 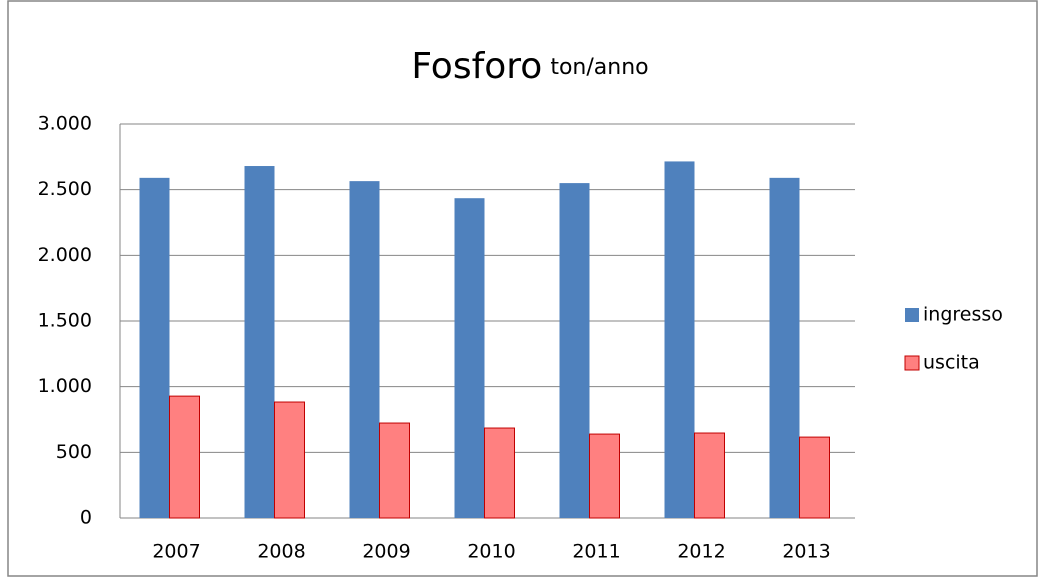 What do you see at coordinates (491, 552) in the screenshot?
I see `x-tick-label: 2010` at bounding box center [491, 552].